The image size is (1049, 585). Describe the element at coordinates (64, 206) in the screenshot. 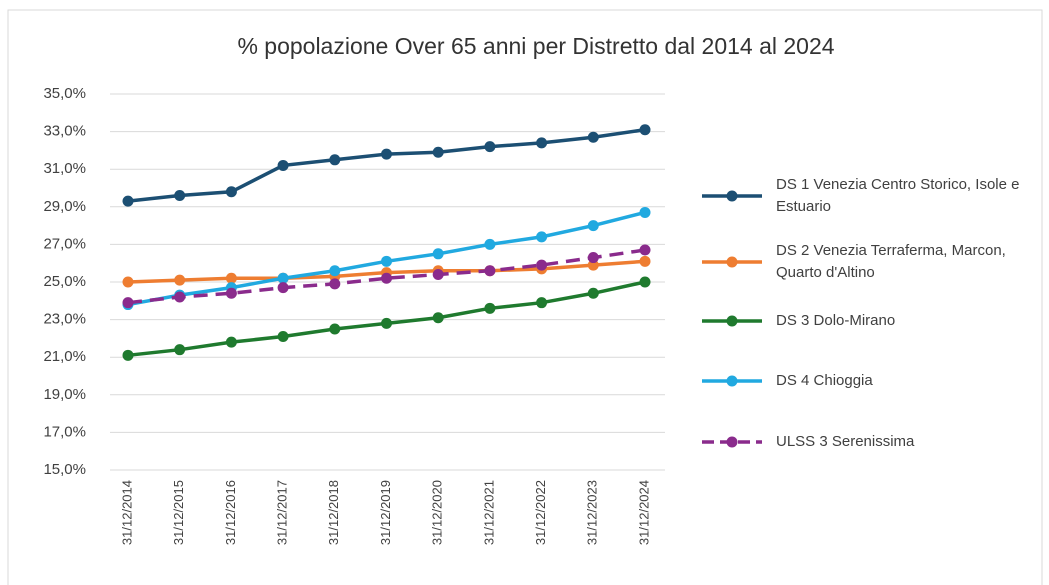

I see `y-tick-label: 29,0%` at that location.